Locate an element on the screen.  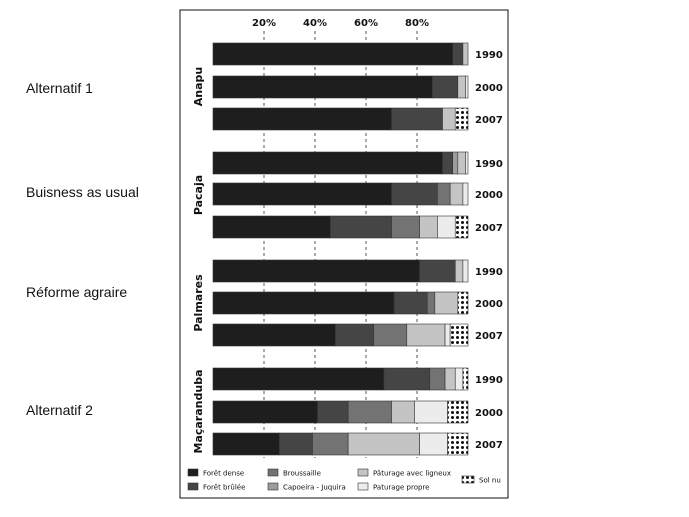
bar-macaranduba-1990-sol-nu is located at coordinates (465, 379).